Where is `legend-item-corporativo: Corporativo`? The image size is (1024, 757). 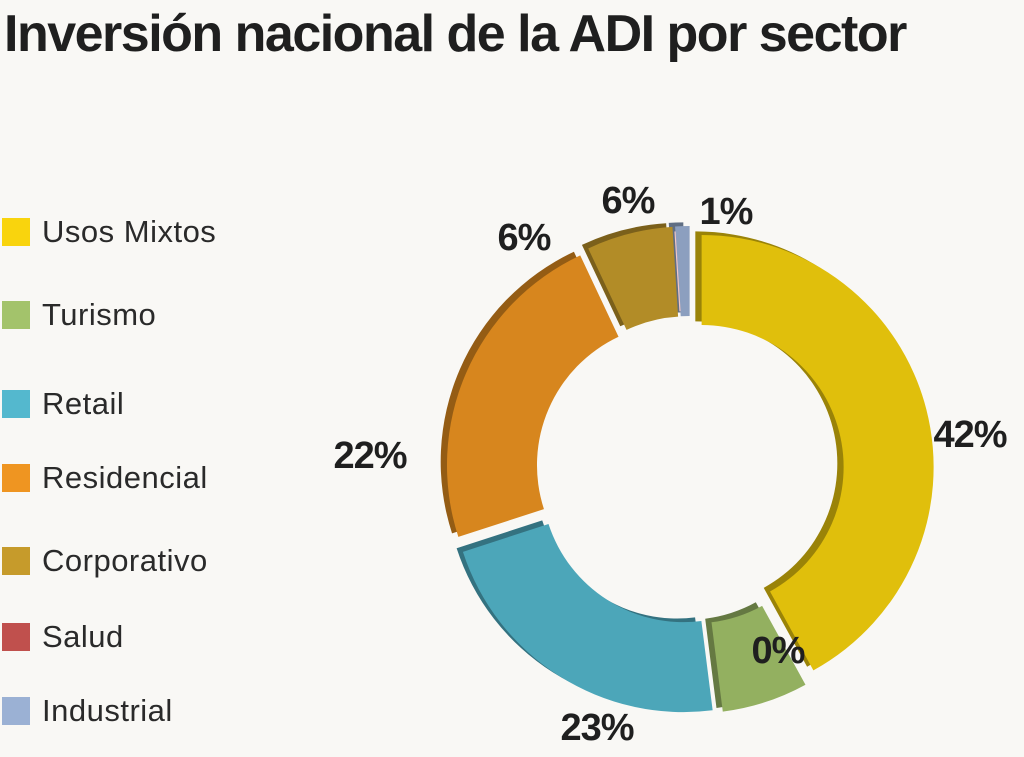
legend-item-corporativo: Corporativo is located at coordinates (105, 561).